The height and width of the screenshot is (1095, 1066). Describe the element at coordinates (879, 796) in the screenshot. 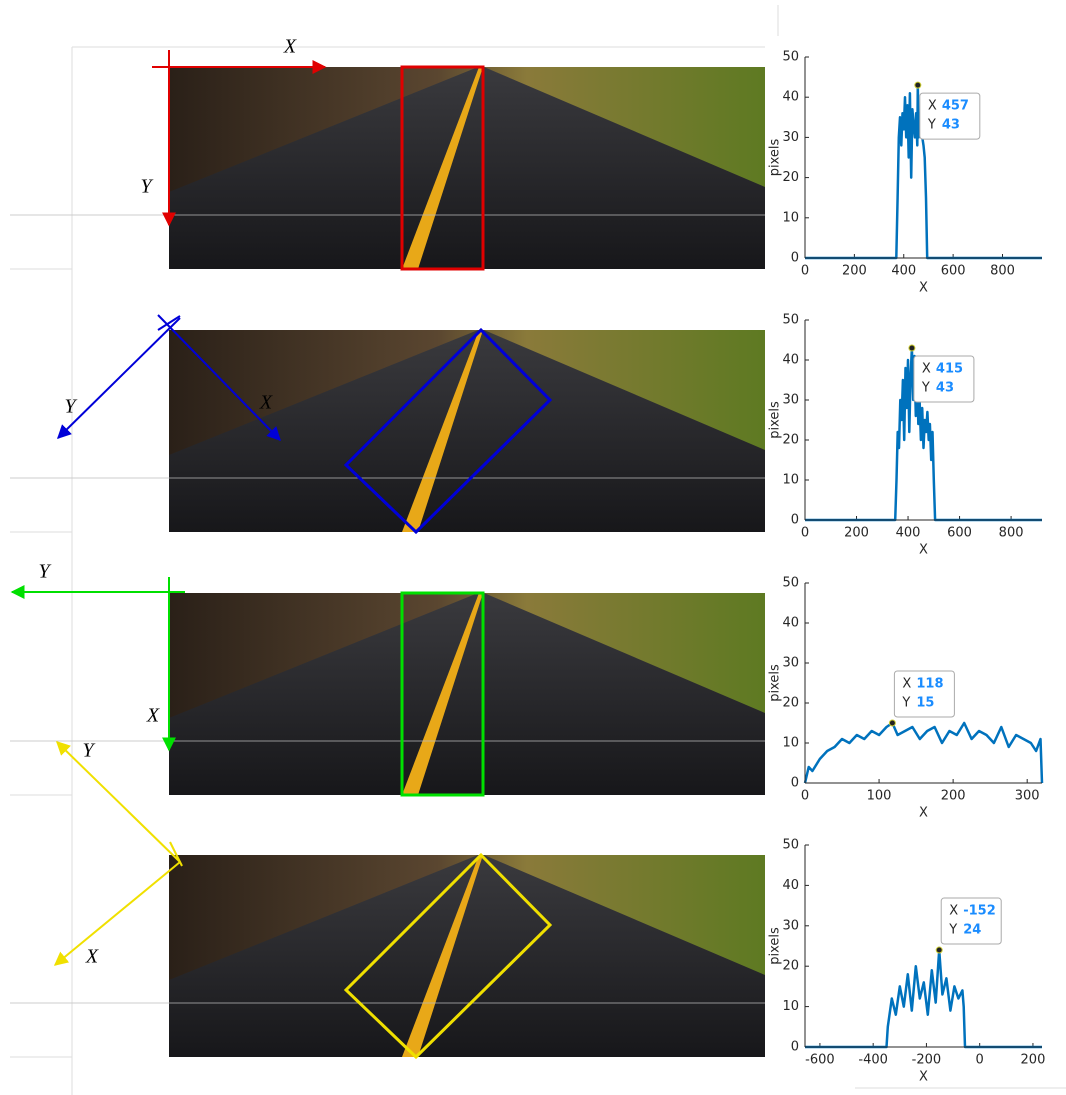

I see `x-tick-label: 100` at that location.